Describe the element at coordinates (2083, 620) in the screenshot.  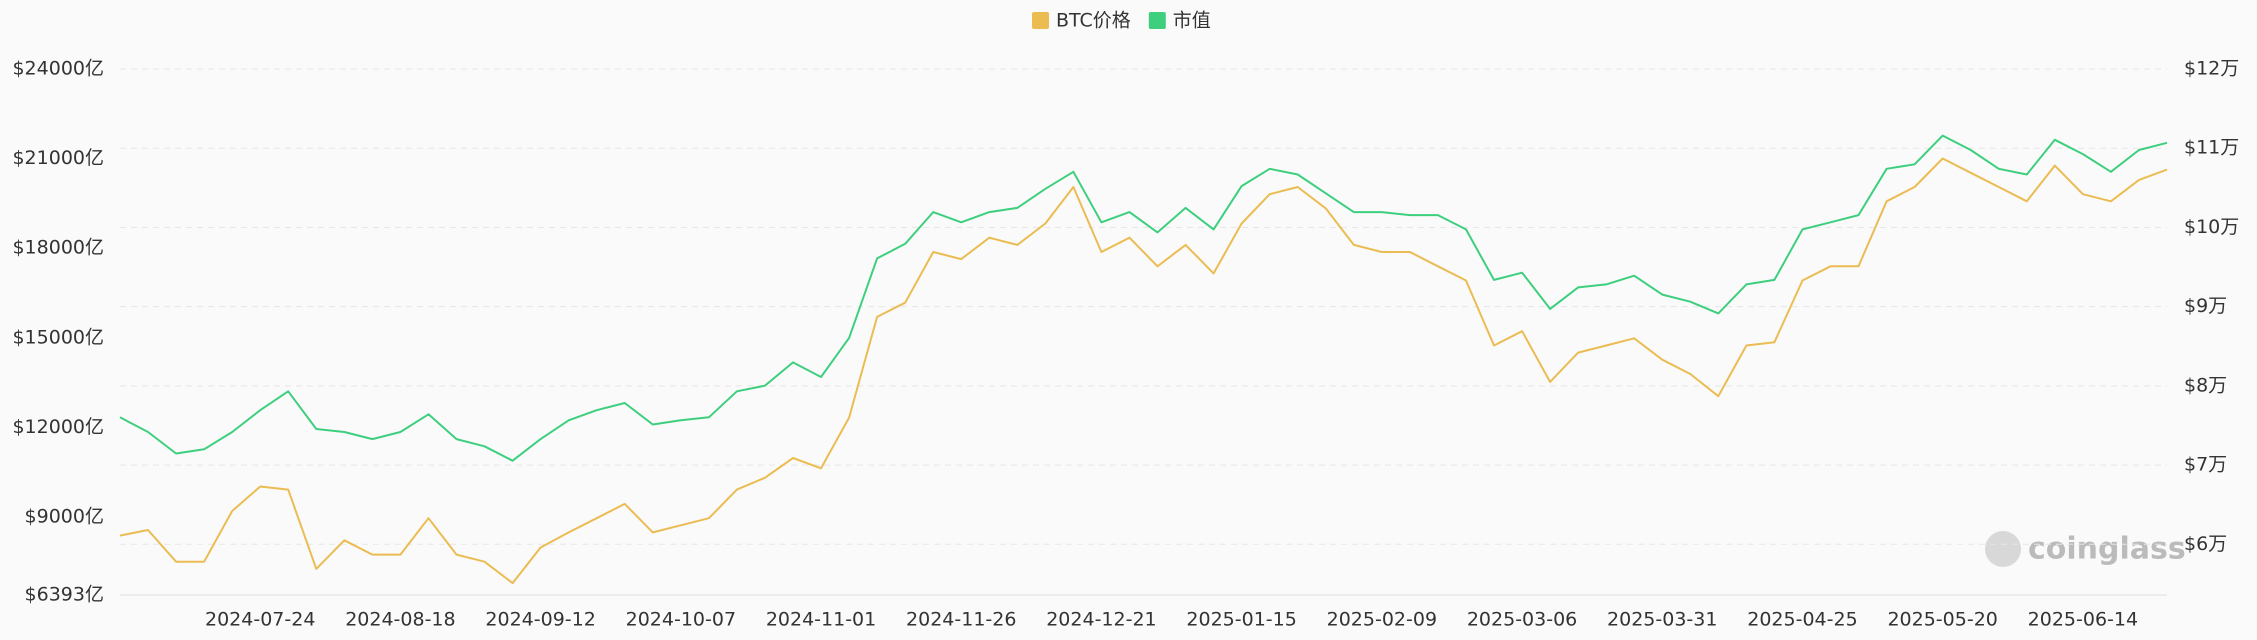
I see `x-tick-label: 2025-06-14` at that location.